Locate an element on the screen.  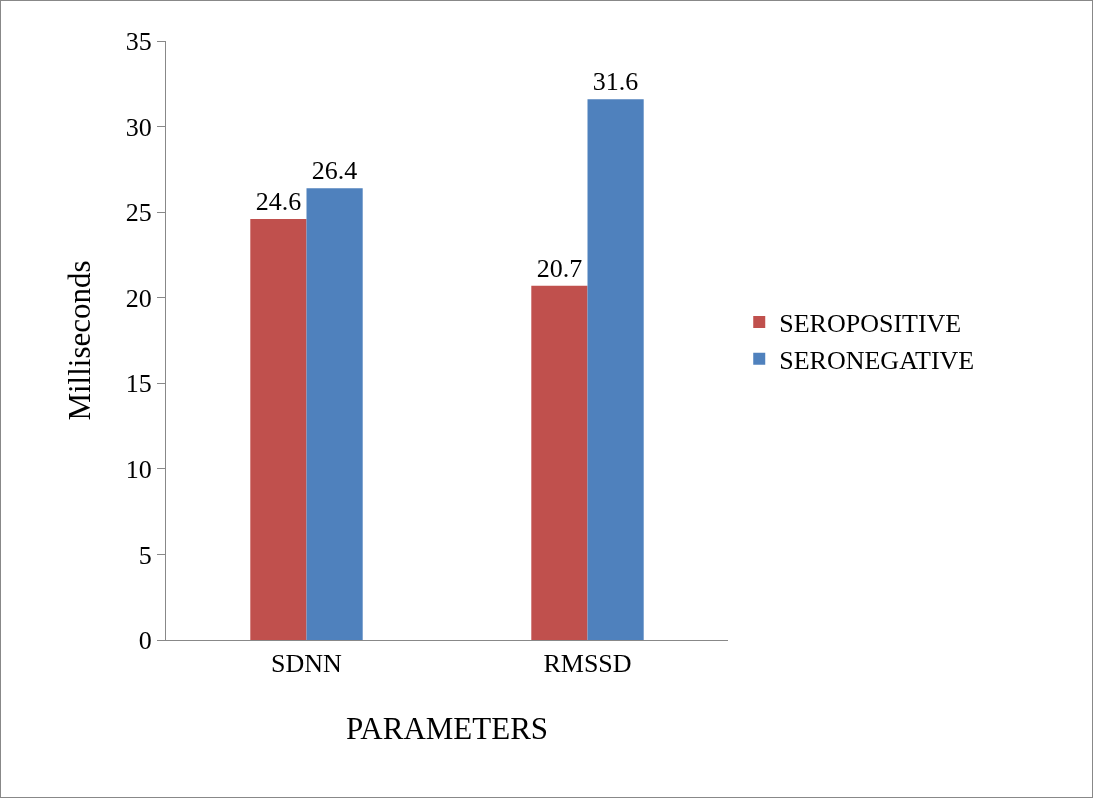
legend-label: SEROPOSITIVE is located at coordinates (870, 324).